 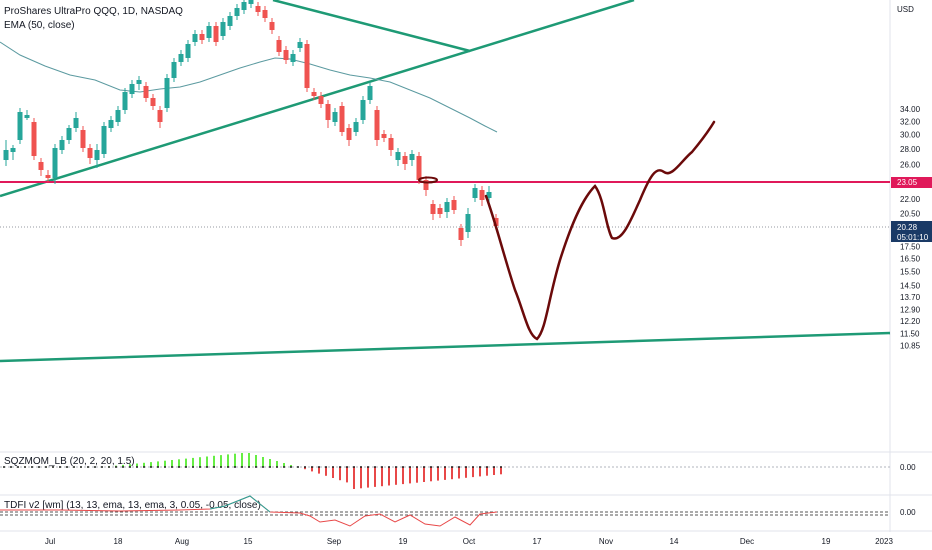 What do you see at coordinates (248, 541) in the screenshot?
I see `x-tick-label: 15` at bounding box center [248, 541].